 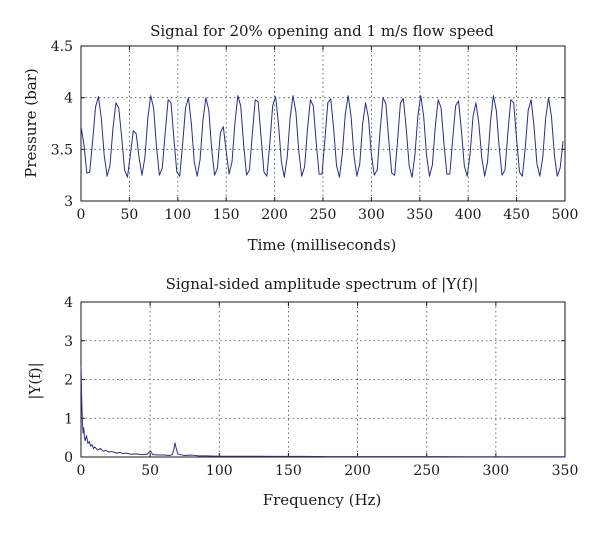 I want to click on y-tick-label: 1, so click(x=68, y=419).